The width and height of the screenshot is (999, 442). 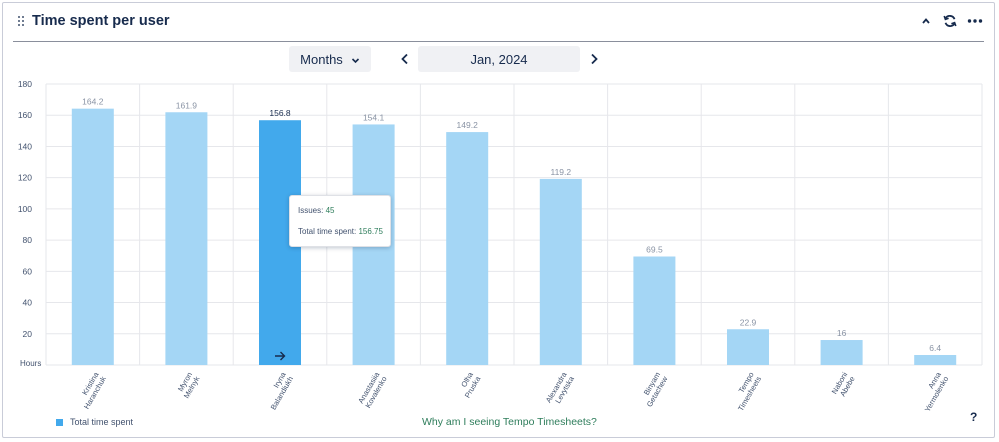 I want to click on y-tick-label: 80, so click(x=28, y=240).